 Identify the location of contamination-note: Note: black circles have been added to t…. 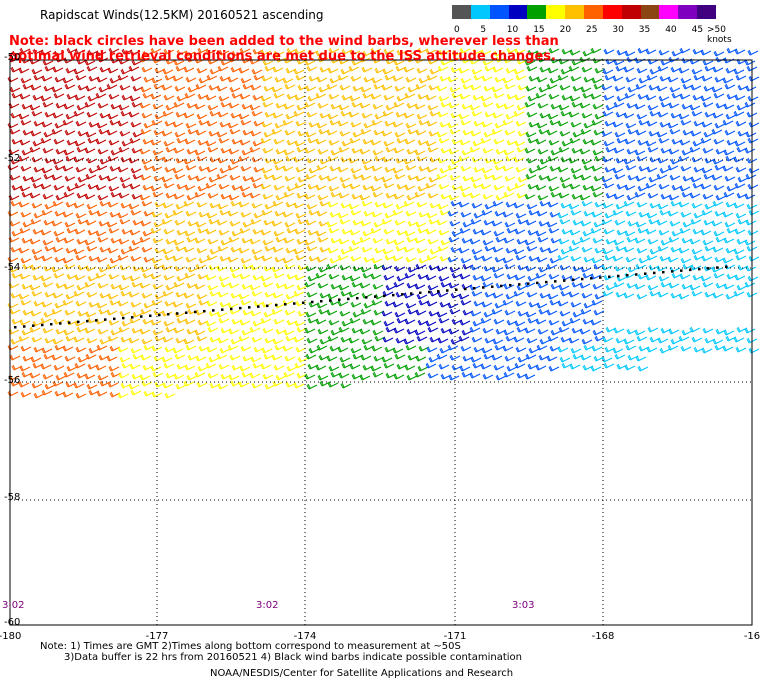
(284, 49).